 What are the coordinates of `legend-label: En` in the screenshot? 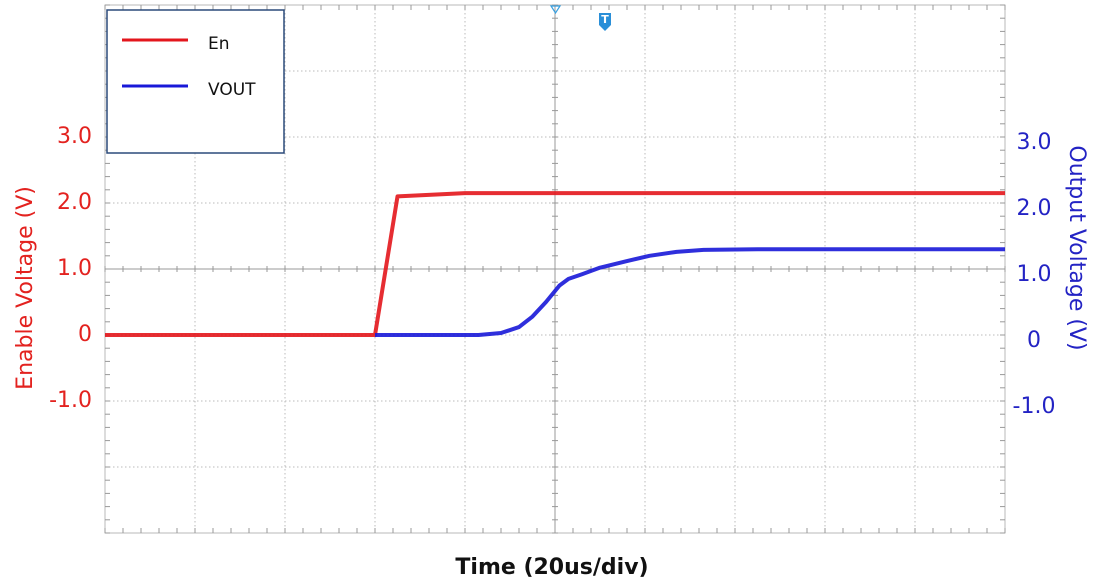 It's located at (219, 44).